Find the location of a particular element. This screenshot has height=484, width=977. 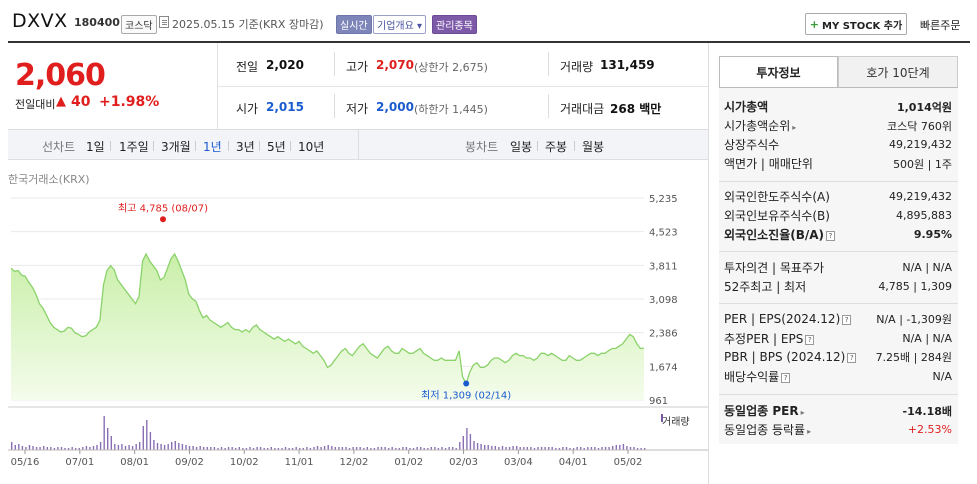

info-label: 외국인보유주식수(B) is located at coordinates (777, 216).